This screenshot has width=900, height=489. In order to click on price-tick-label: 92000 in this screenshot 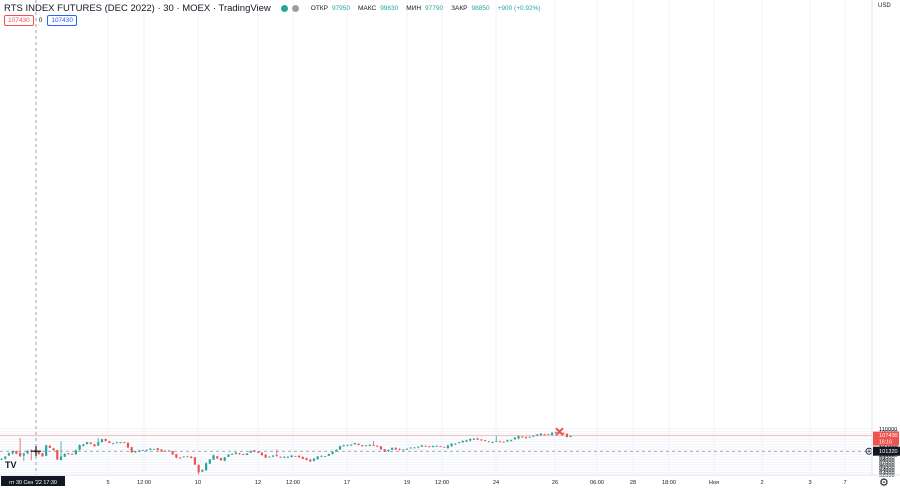, I will do `click(887, 476)`.